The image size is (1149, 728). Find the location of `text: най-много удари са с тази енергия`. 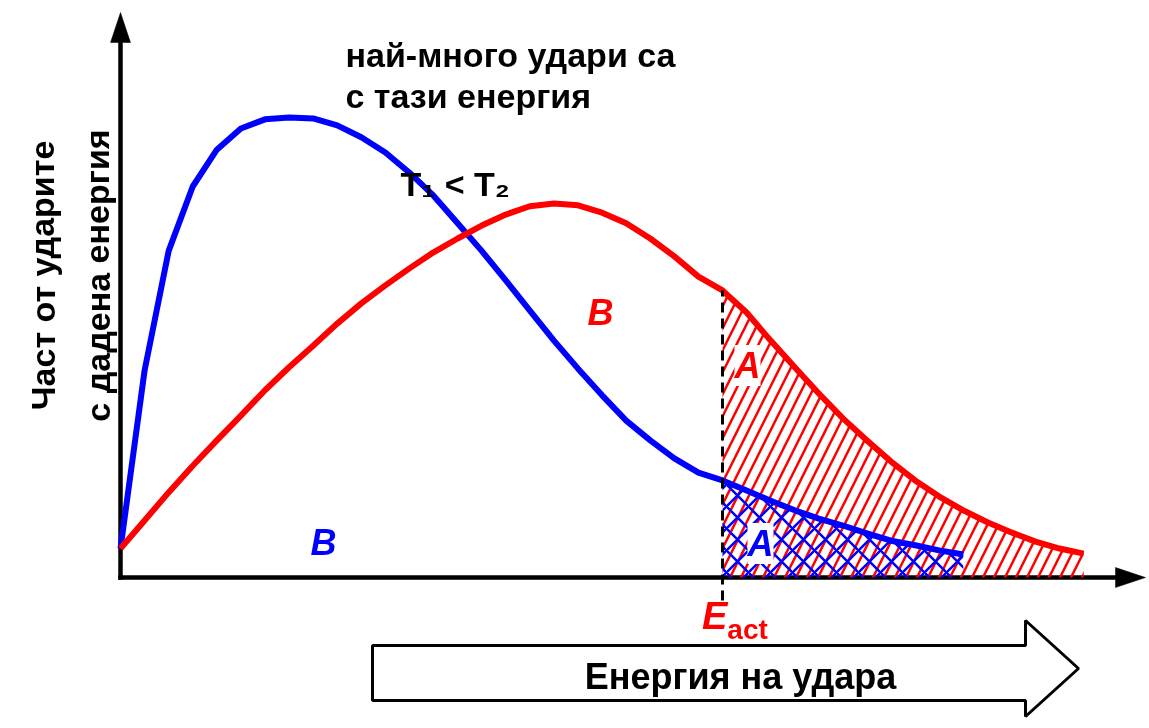

text: най-много удари са с тази енергия is located at coordinates (511, 75).